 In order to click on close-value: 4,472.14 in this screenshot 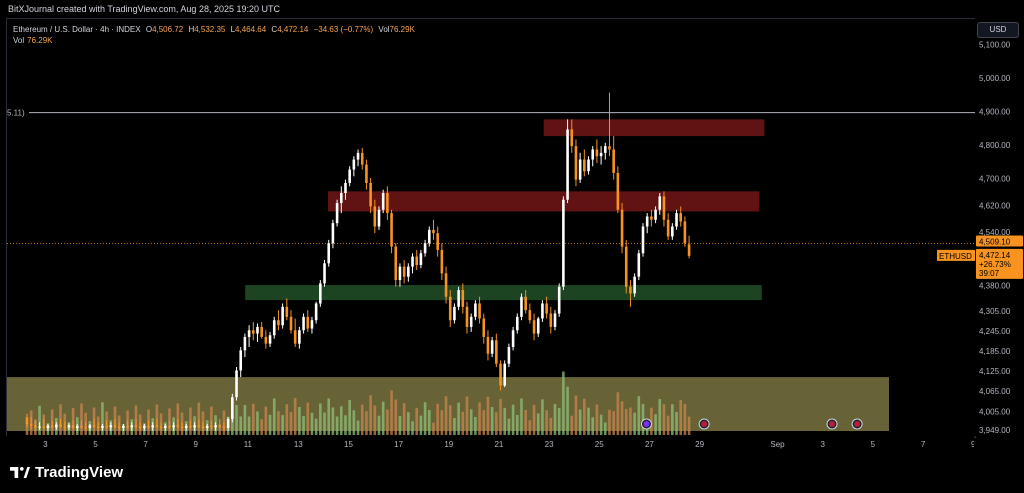, I will do `click(293, 29)`.